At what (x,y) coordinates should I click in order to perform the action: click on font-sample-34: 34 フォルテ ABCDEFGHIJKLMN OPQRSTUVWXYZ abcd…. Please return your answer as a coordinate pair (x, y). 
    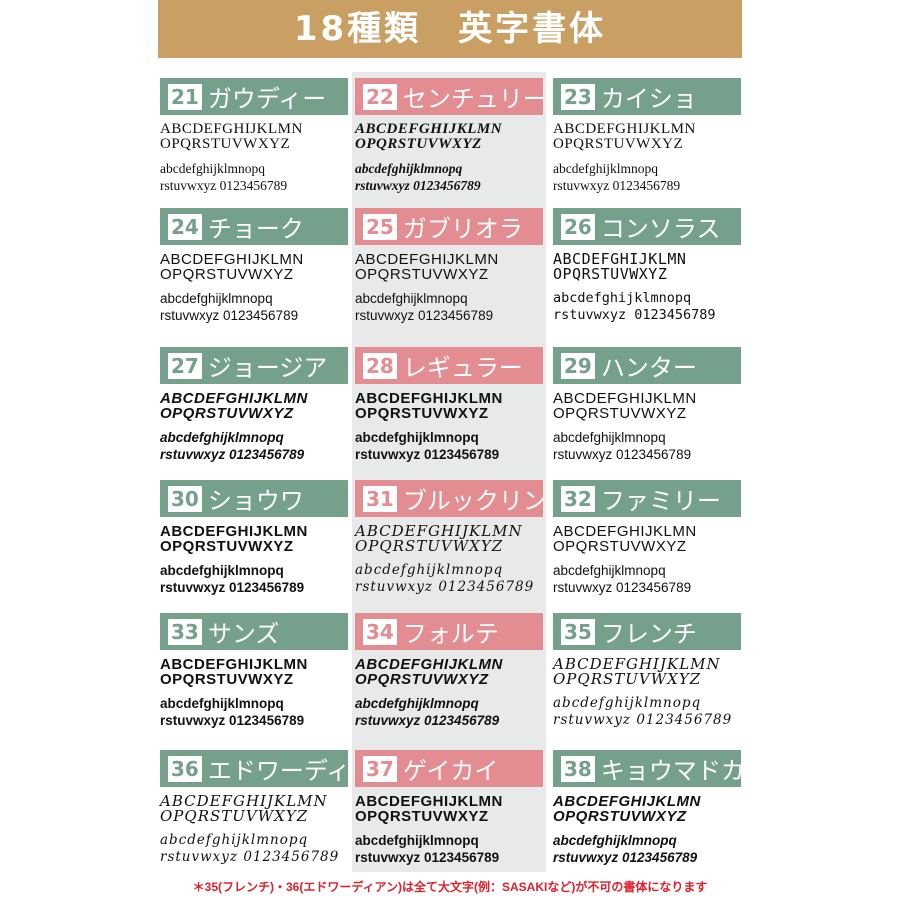
    Looking at the image, I should click on (449, 678).